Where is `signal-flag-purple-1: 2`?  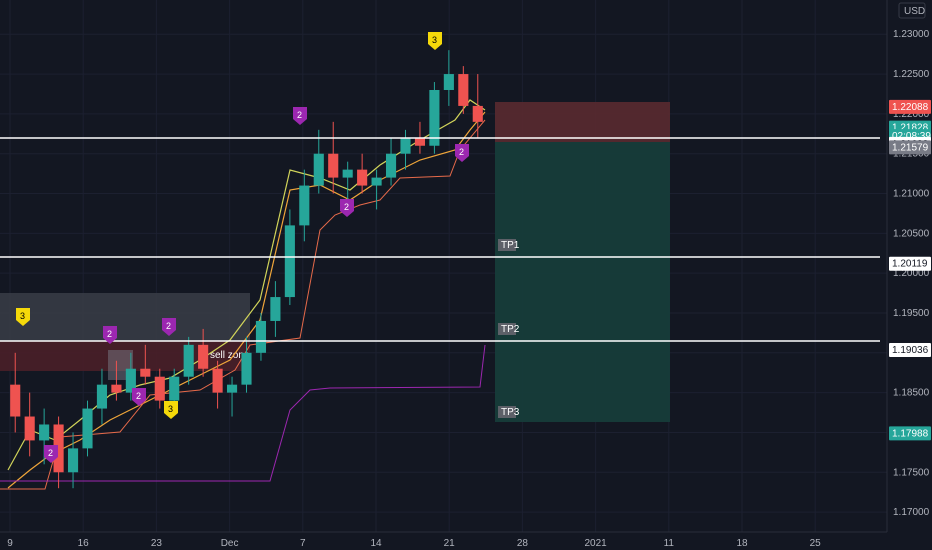 signal-flag-purple-1: 2 is located at coordinates (51, 454).